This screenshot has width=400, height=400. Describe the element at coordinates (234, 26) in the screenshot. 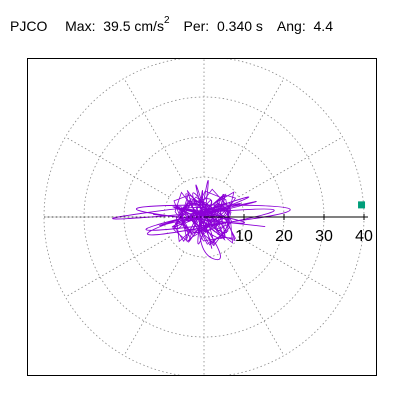

I see `per-value: 0.340` at that location.